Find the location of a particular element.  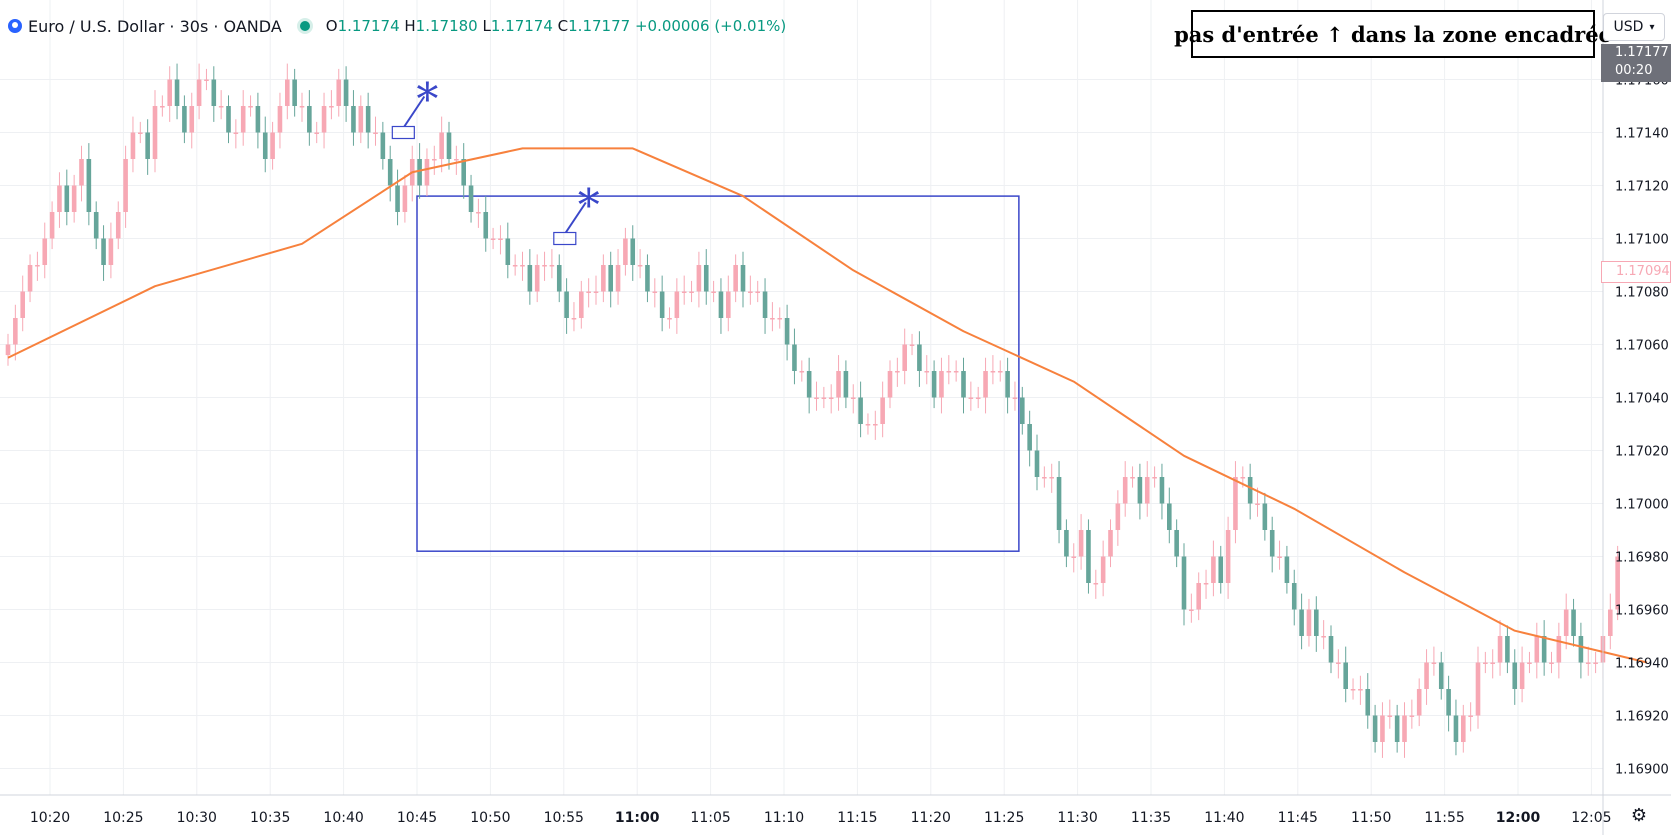

annotation-textbox: pas d'entrée ↑ dans la zone encadrée is located at coordinates (1393, 34).